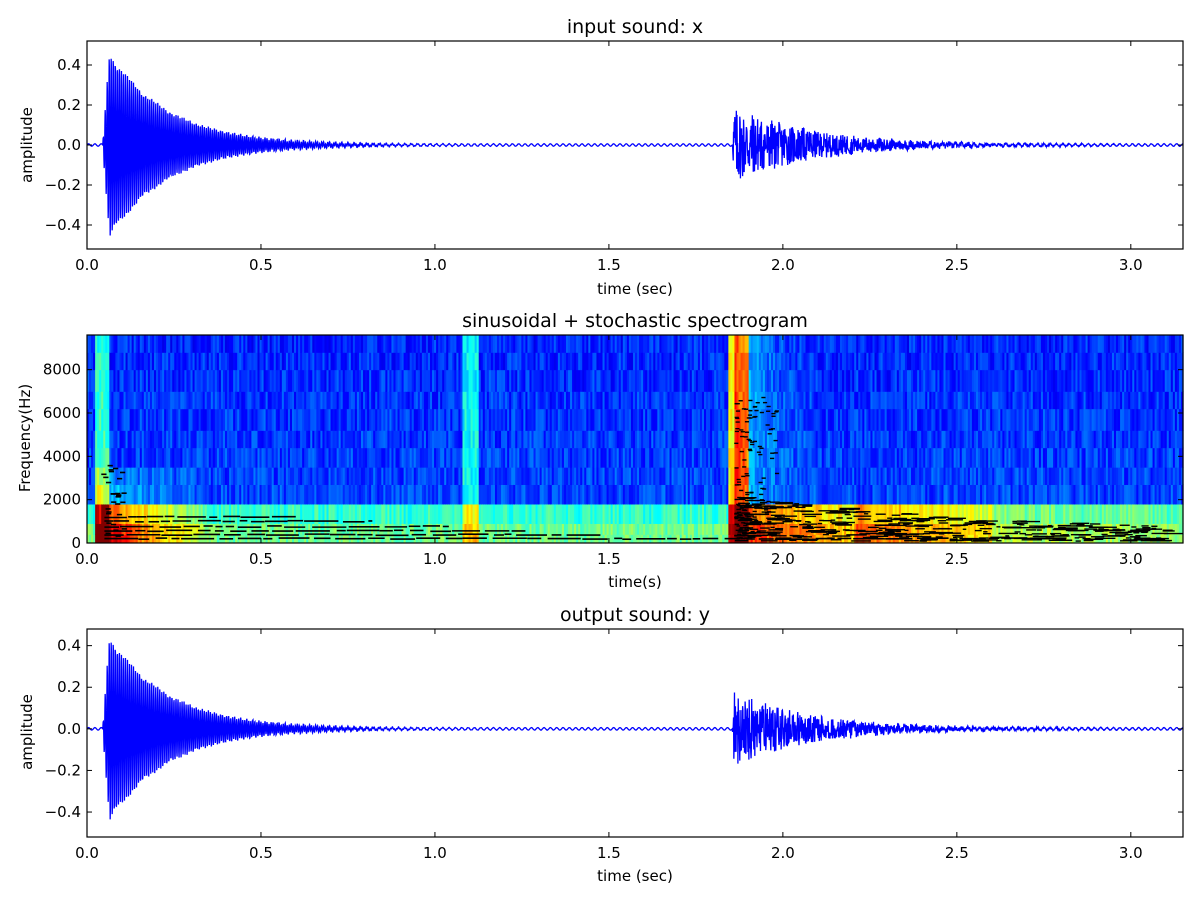 This screenshot has height=900, width=1200. Describe the element at coordinates (69, 65) in the screenshot. I see `y-tick-label: 0.4` at that location.